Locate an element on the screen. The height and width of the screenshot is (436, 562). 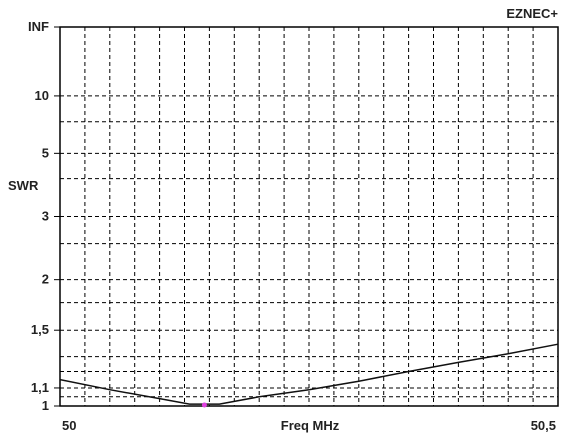
x-tick-labels: 50 50,5 is located at coordinates (309, 425).